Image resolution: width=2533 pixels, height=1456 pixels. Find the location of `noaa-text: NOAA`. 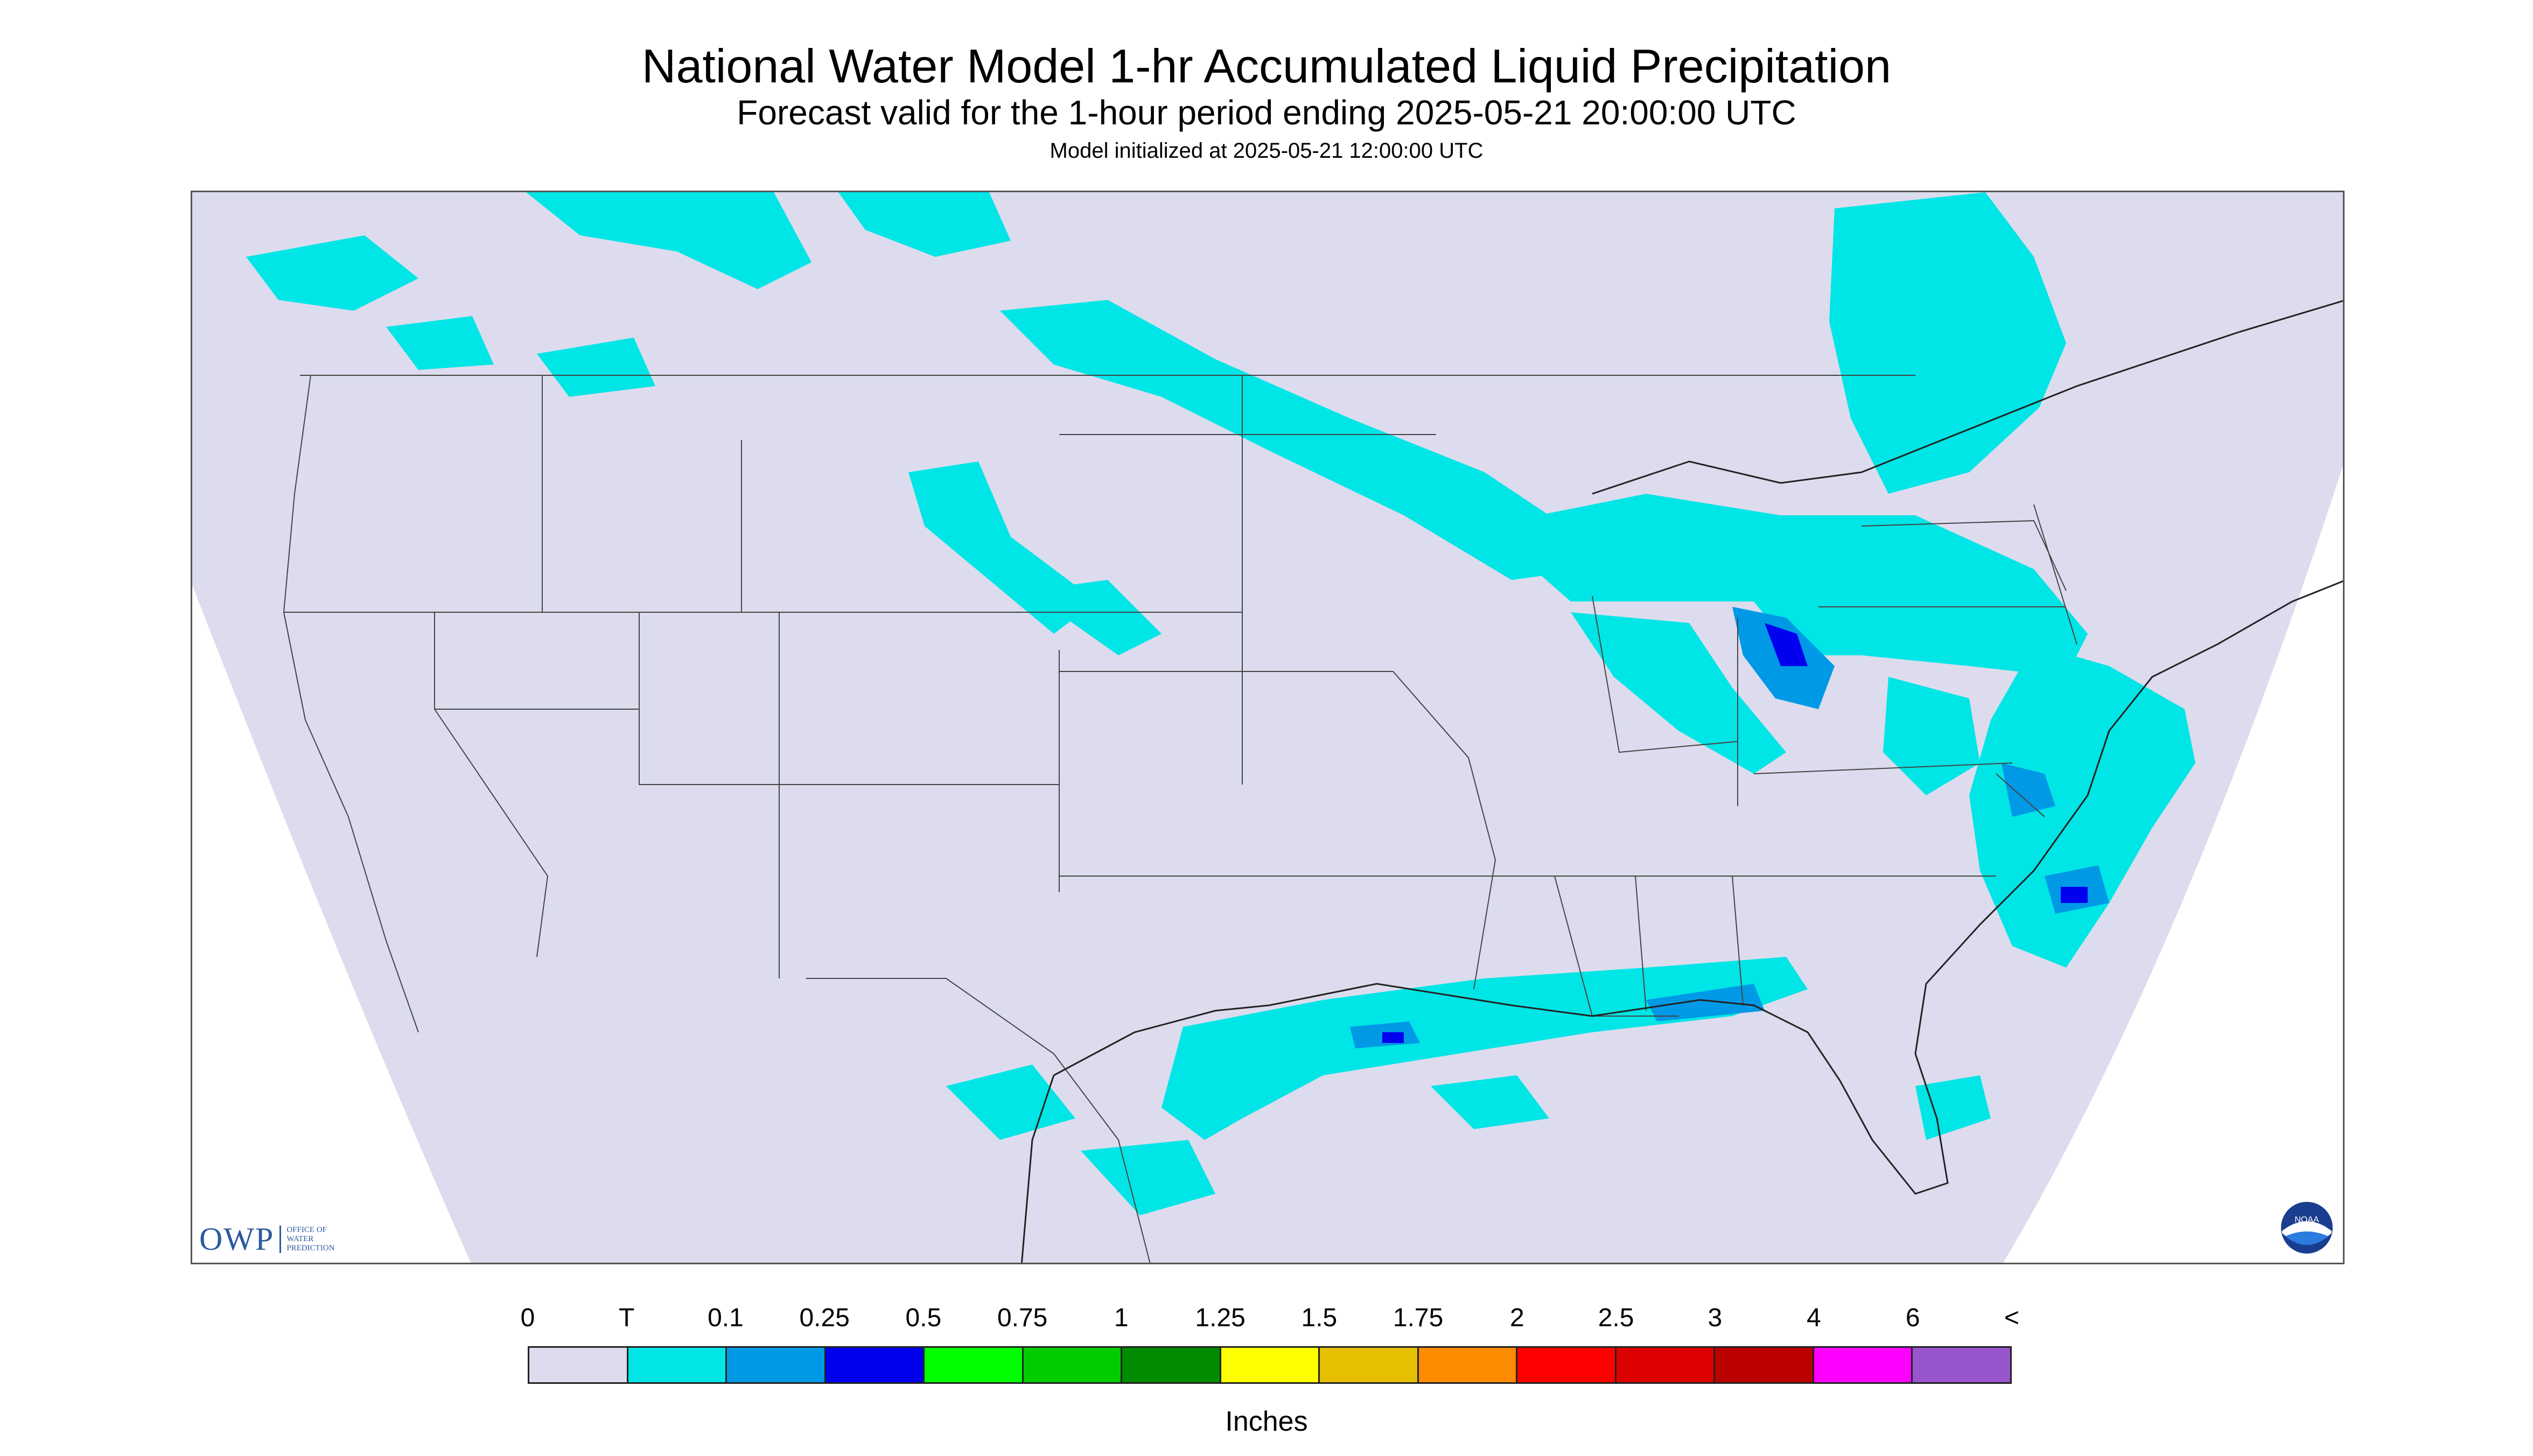

noaa-text: NOAA is located at coordinates (2306, 1219).